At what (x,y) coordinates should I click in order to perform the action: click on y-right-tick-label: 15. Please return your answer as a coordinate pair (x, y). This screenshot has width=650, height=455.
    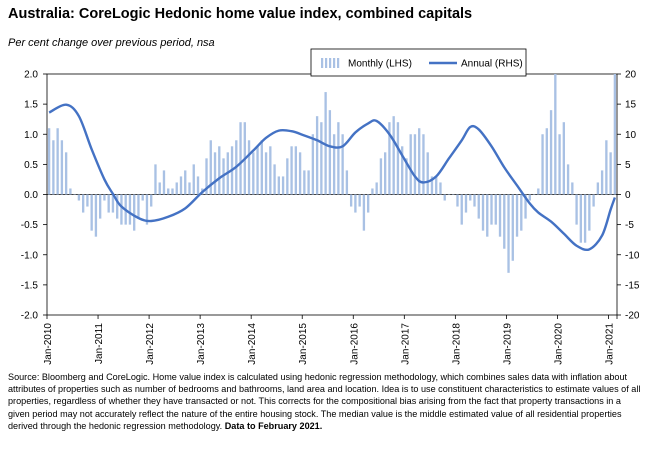
    Looking at the image, I should click on (631, 105).